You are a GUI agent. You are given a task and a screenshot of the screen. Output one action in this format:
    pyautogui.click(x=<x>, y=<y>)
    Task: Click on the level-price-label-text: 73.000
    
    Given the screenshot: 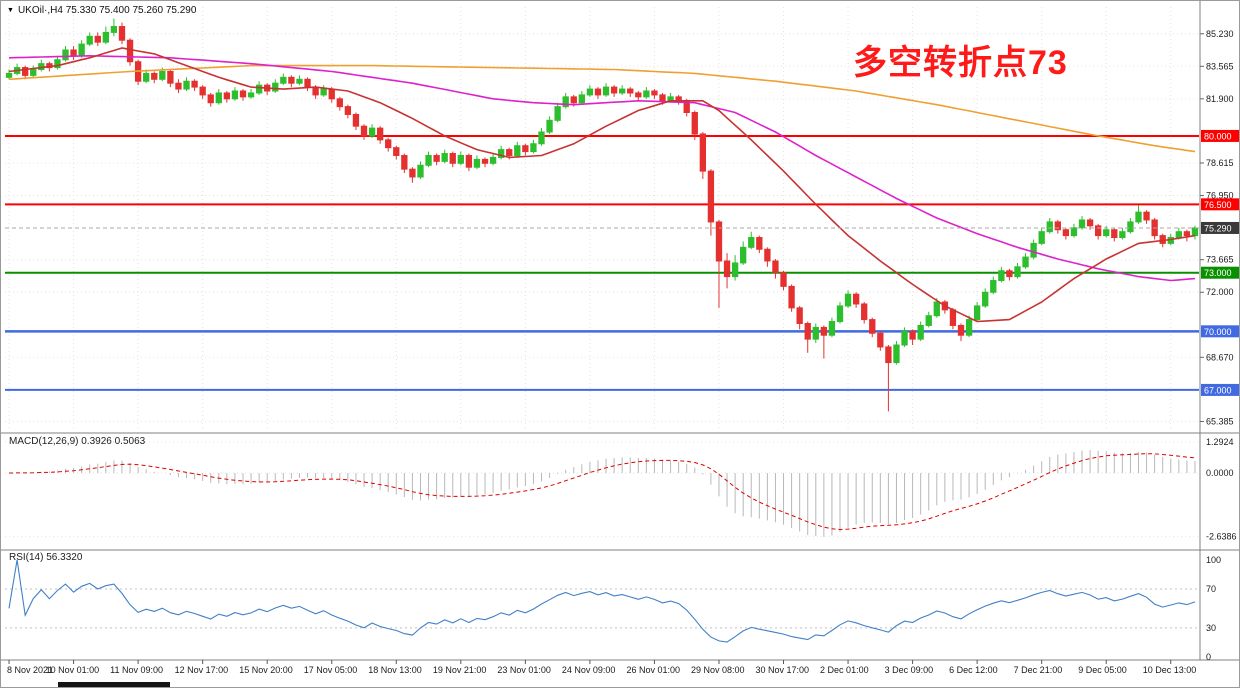 What is the action you would take?
    pyautogui.click(x=1218, y=273)
    